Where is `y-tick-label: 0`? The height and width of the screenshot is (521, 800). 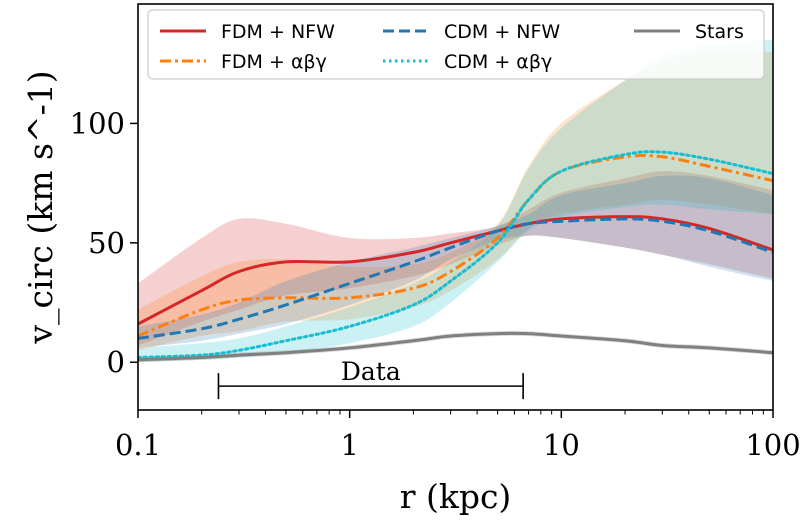 y-tick-label: 0 is located at coordinates (116, 362).